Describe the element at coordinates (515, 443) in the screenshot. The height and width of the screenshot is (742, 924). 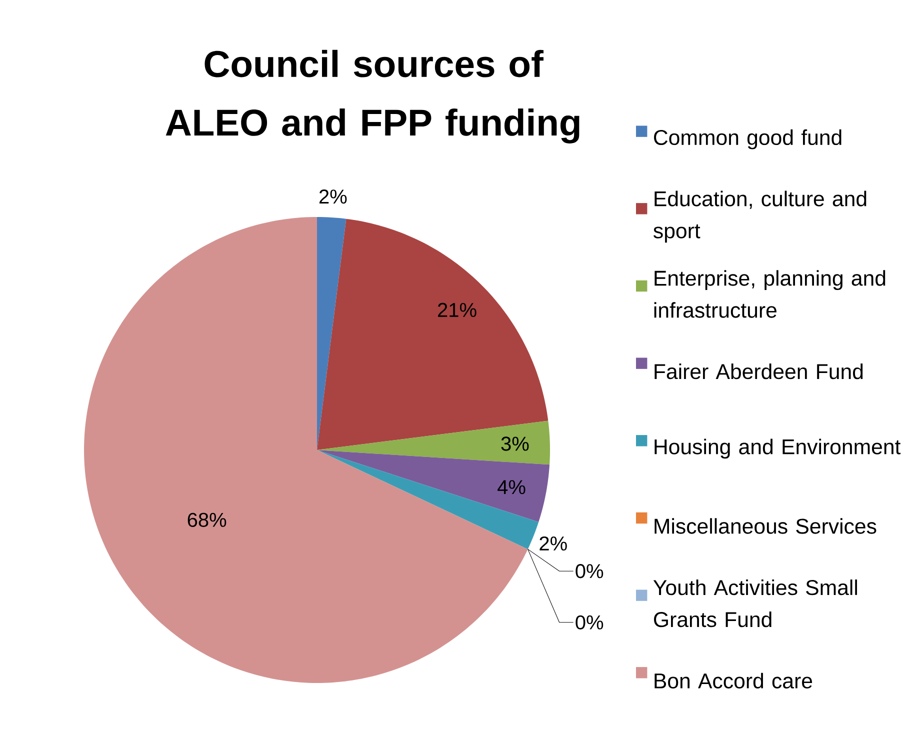
I see `data-label: 3%` at that location.